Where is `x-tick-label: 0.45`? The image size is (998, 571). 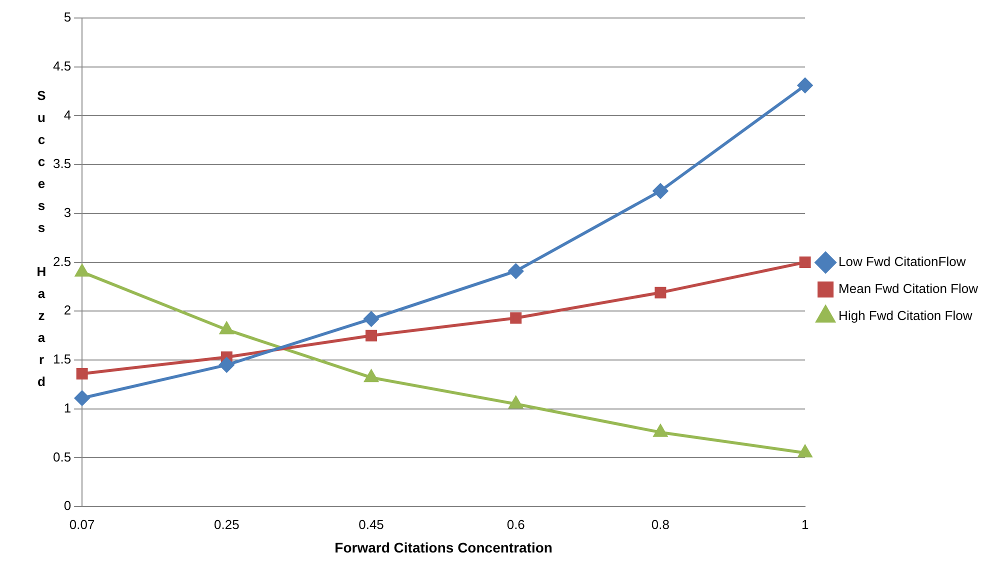 x-tick-label: 0.45 is located at coordinates (371, 524).